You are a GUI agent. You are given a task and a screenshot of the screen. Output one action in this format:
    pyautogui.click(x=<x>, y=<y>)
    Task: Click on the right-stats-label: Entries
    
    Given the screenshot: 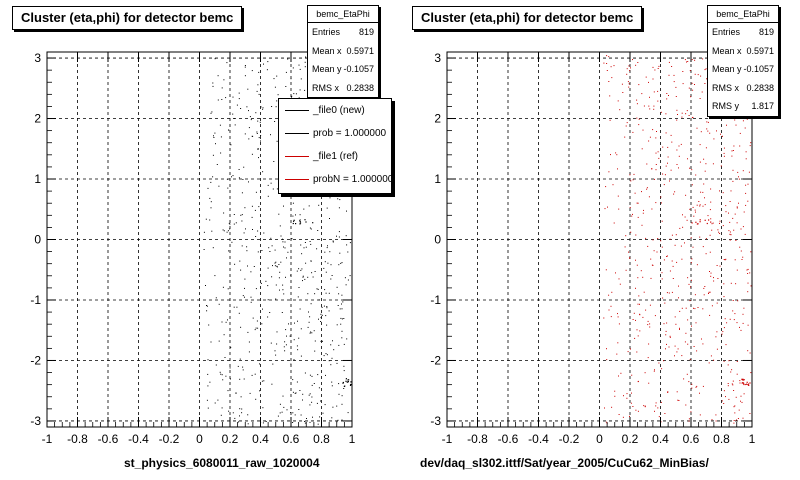 What is the action you would take?
    pyautogui.click(x=726, y=32)
    